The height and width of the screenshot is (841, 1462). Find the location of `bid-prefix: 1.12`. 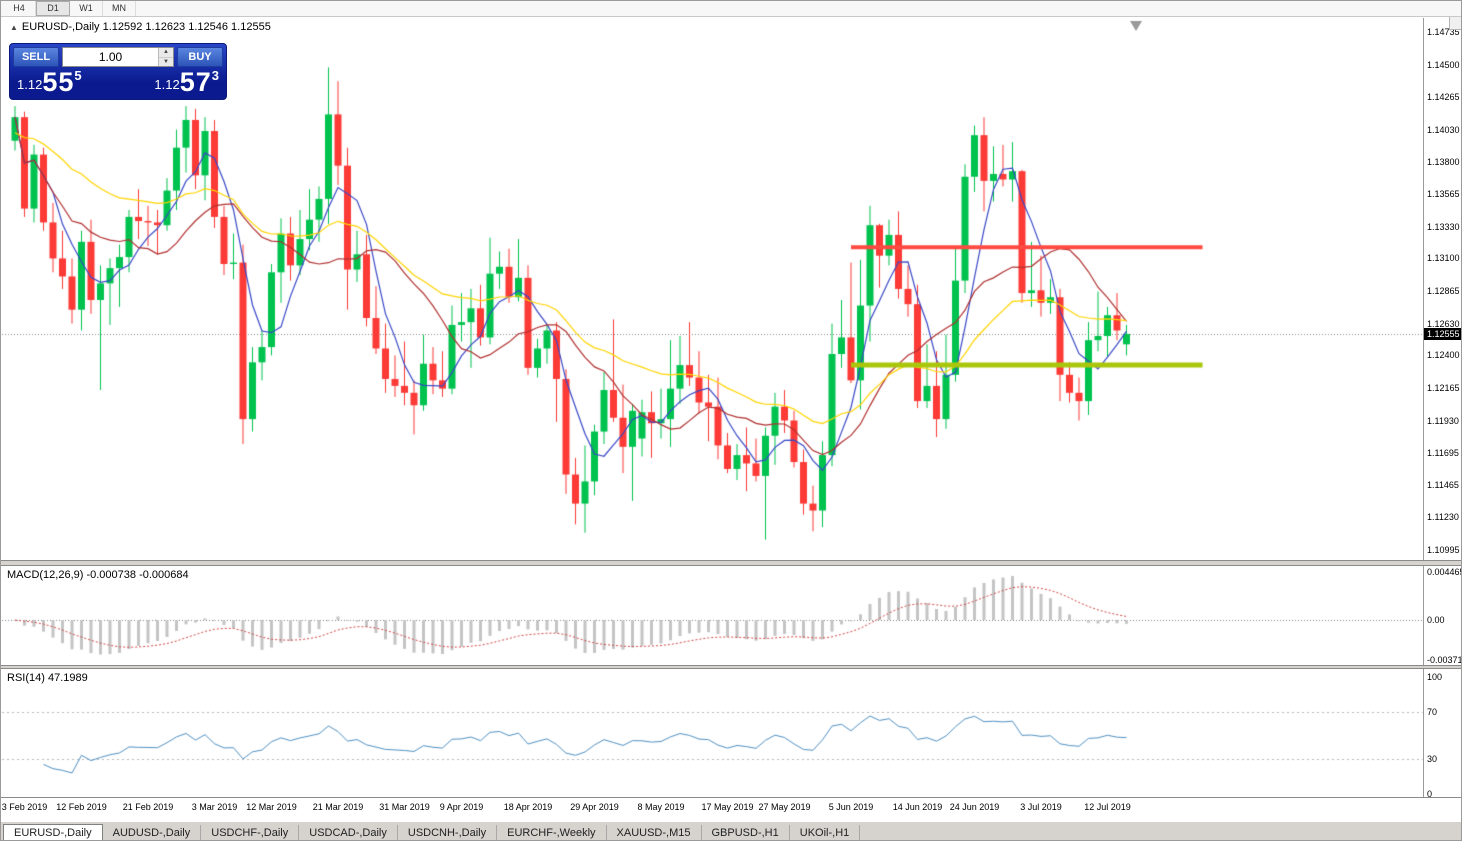

bid-prefix: 1.12 is located at coordinates (30, 84).